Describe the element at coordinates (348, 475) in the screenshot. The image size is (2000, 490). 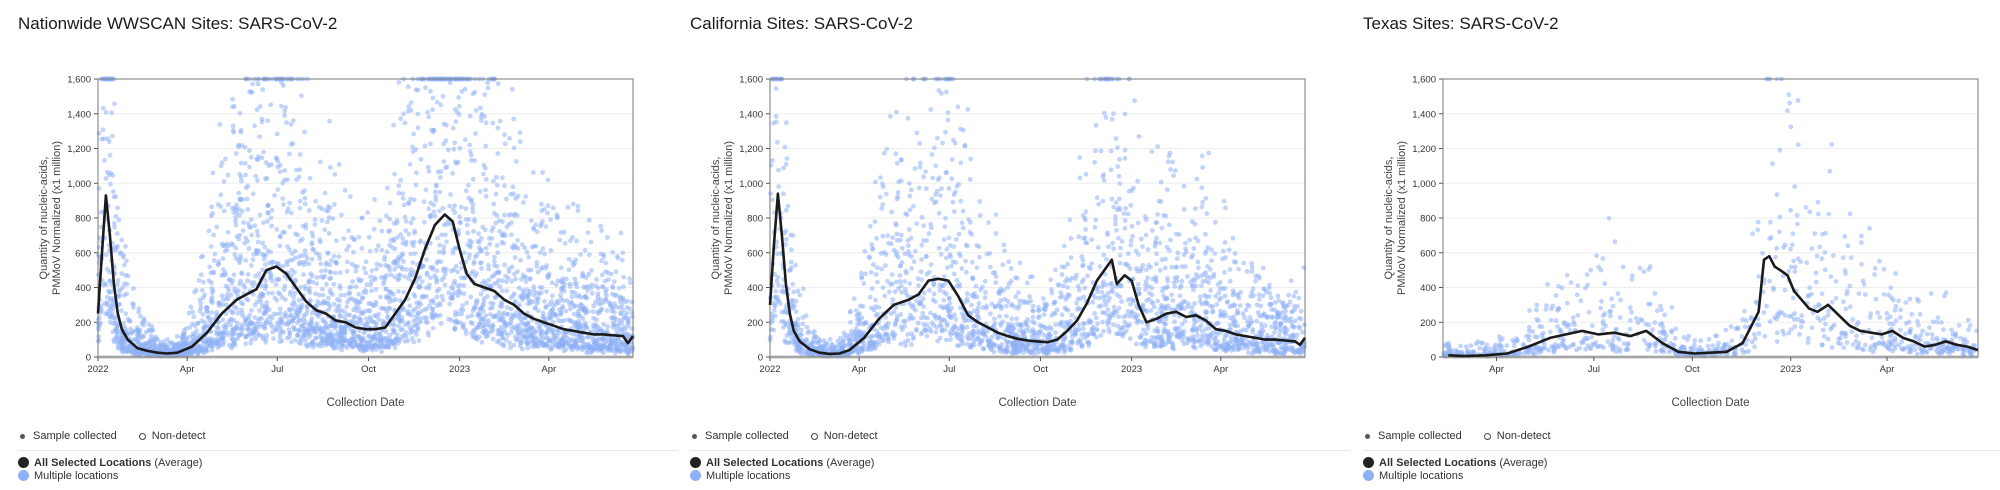
I see `legend-multiple-locations: Multiple locations` at that location.